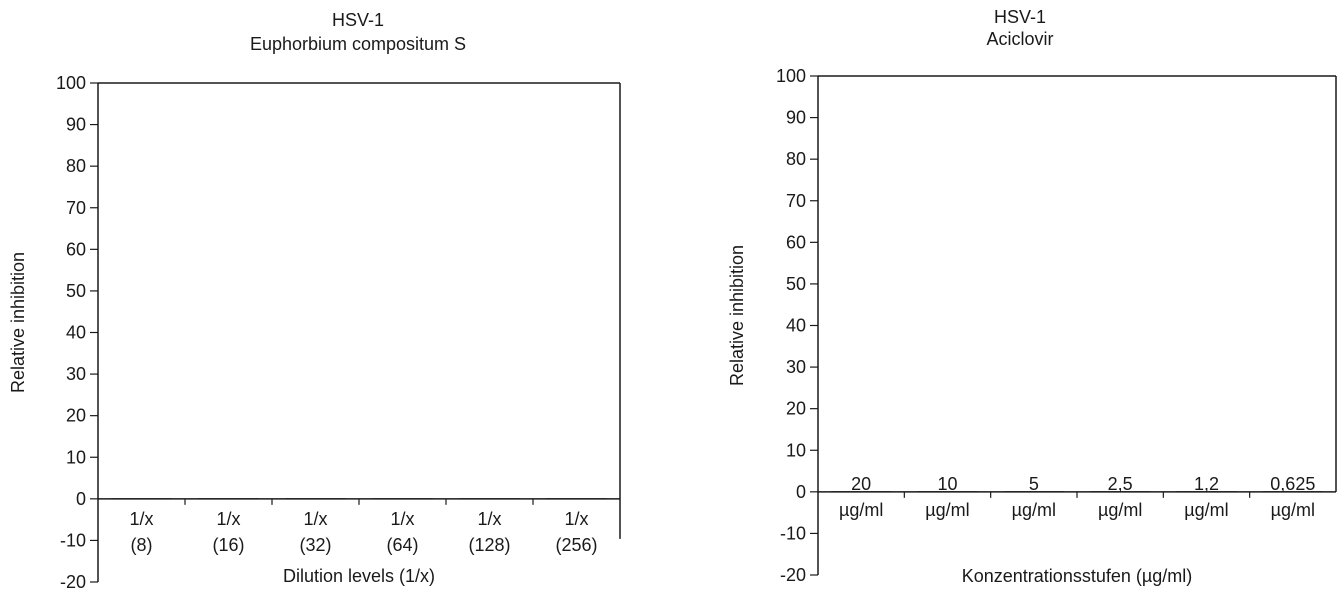  I want to click on chart2-ylabel: Relative inhibition, so click(737, 315).